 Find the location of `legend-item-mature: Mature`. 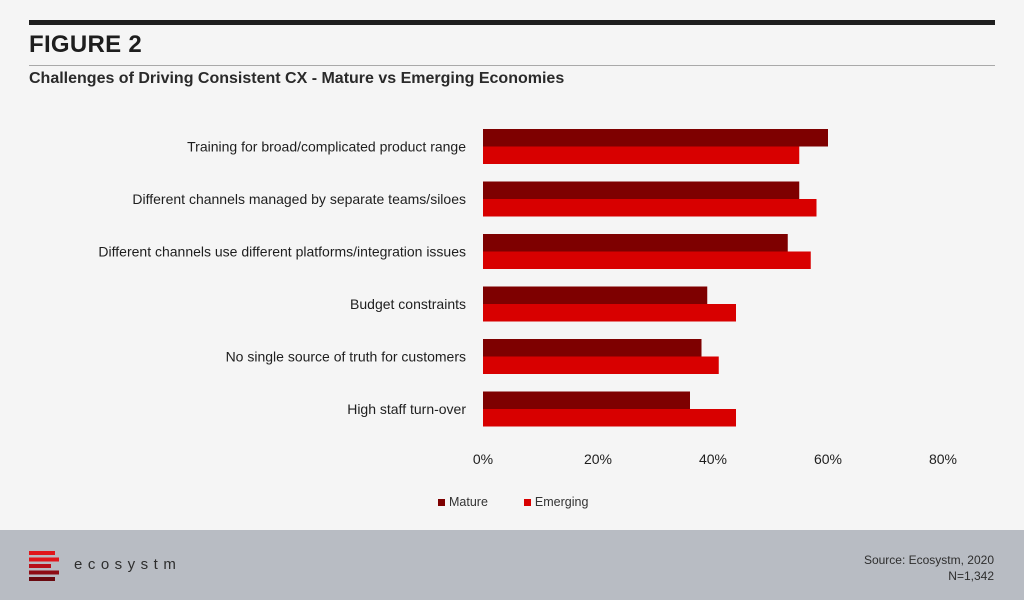

legend-item-mature: Mature is located at coordinates (463, 502).